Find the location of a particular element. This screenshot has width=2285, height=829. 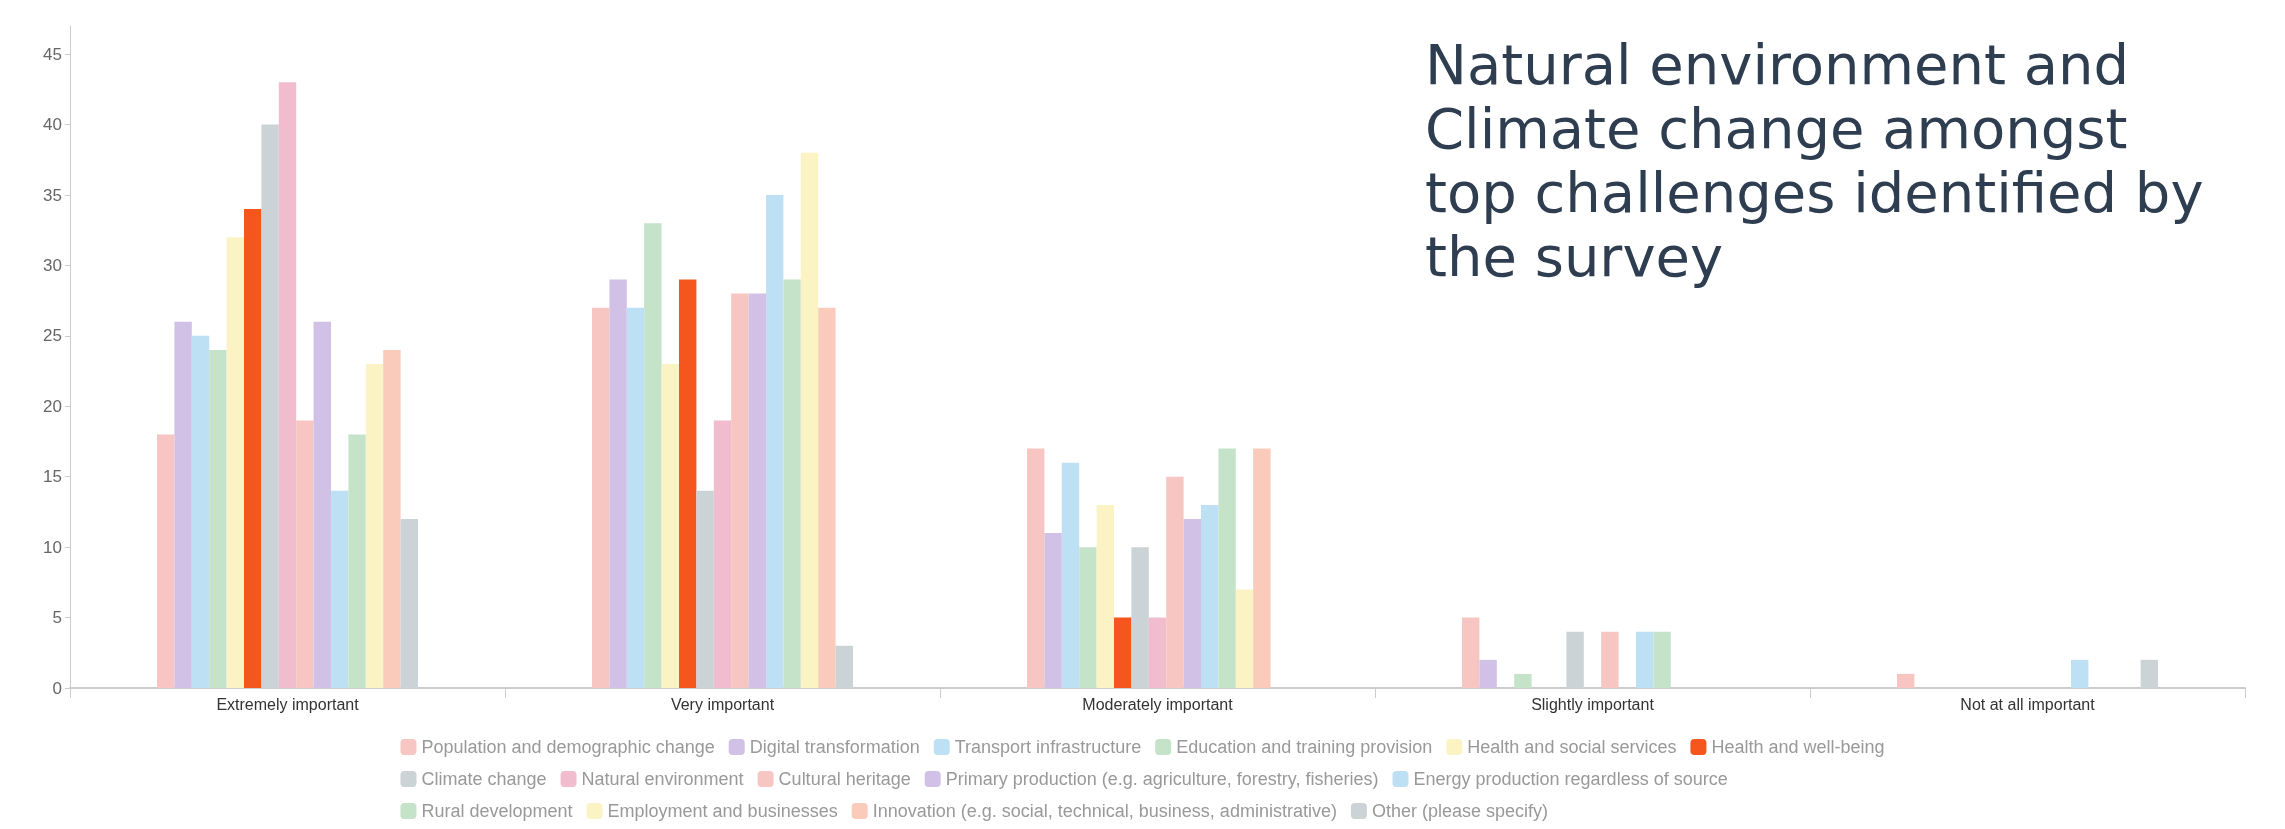

y-tick-label: 45 is located at coordinates (52, 54).